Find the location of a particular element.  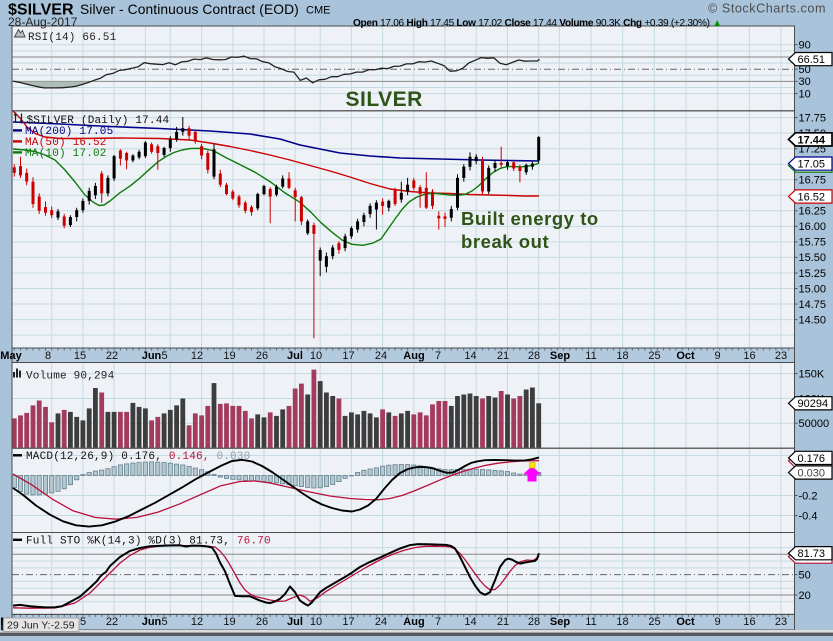

svg-text: 14.75 is located at coordinates (813, 305).